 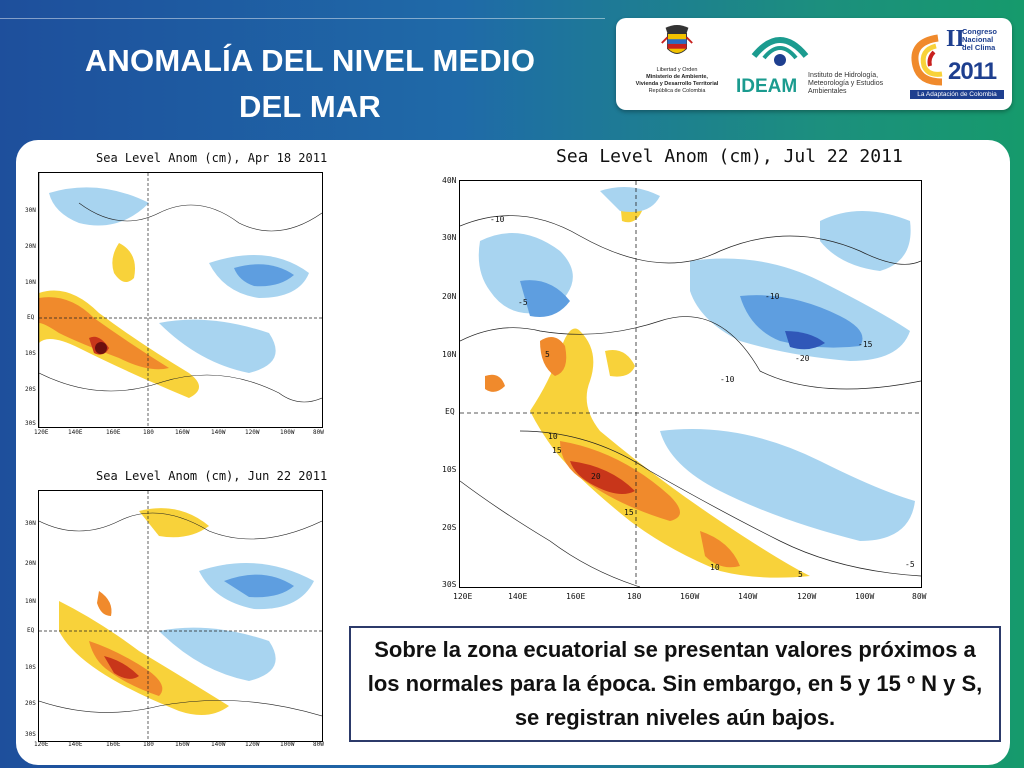 What do you see at coordinates (677, 77) in the screenshot?
I see `ministry-line-2: Ministerio de Ambiente,` at bounding box center [677, 77].